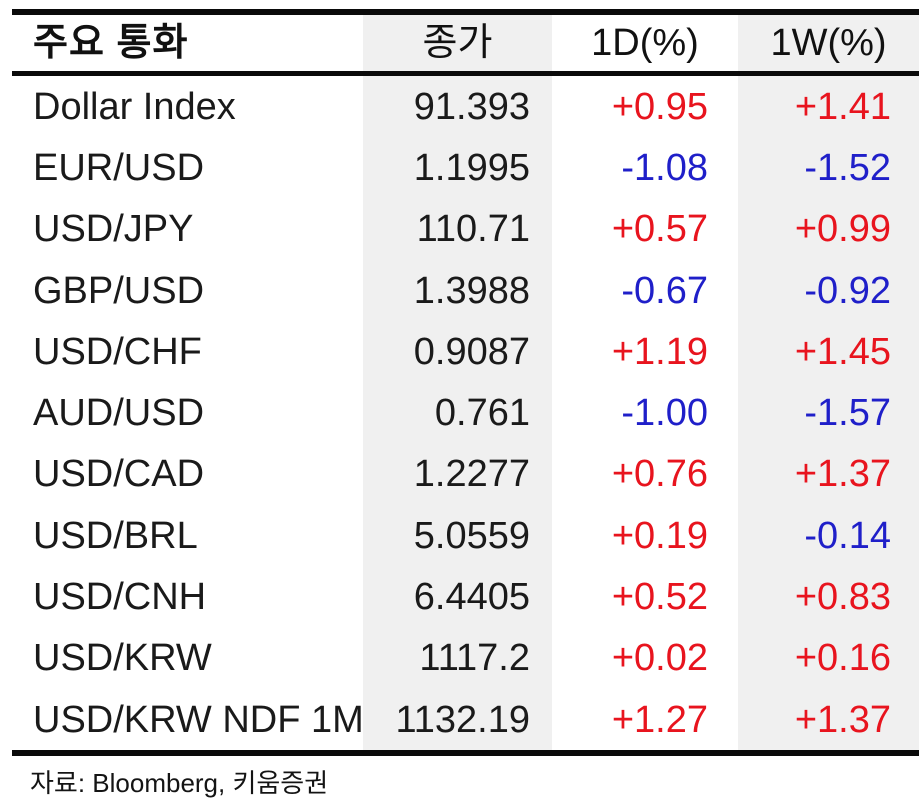 The width and height of the screenshot is (923, 800). Describe the element at coordinates (457, 536) in the screenshot. I see `close-price-cell: 5.0559` at that location.